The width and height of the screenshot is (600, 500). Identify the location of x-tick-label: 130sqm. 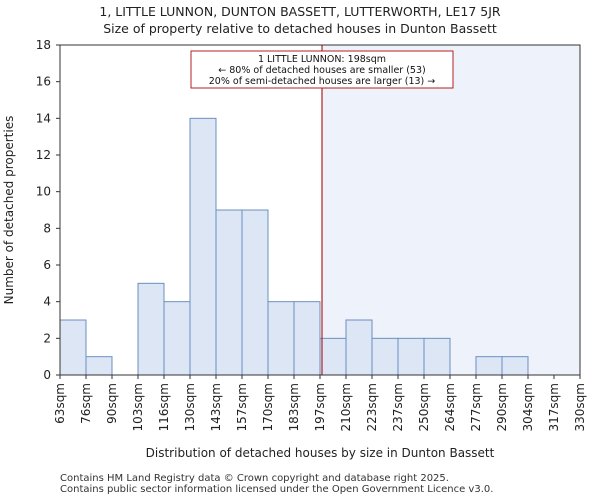
(190, 407).